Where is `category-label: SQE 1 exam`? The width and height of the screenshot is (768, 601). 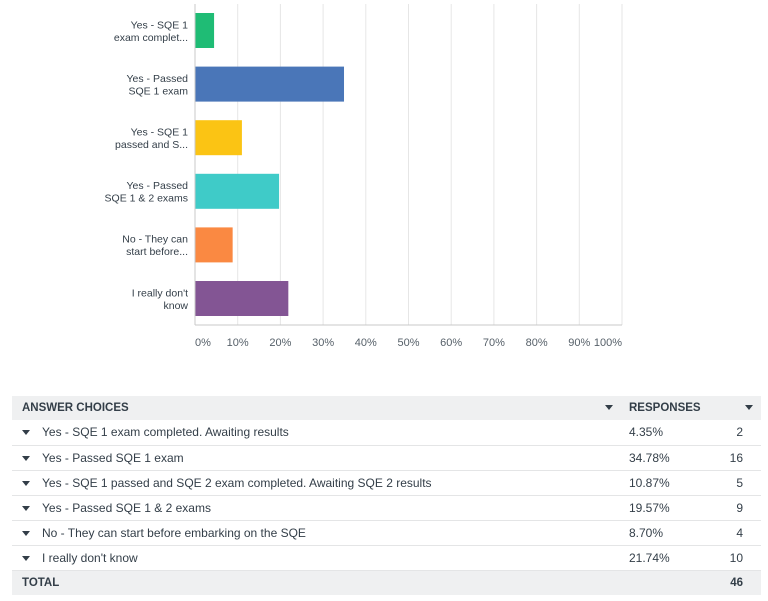 category-label: SQE 1 exam is located at coordinates (158, 91).